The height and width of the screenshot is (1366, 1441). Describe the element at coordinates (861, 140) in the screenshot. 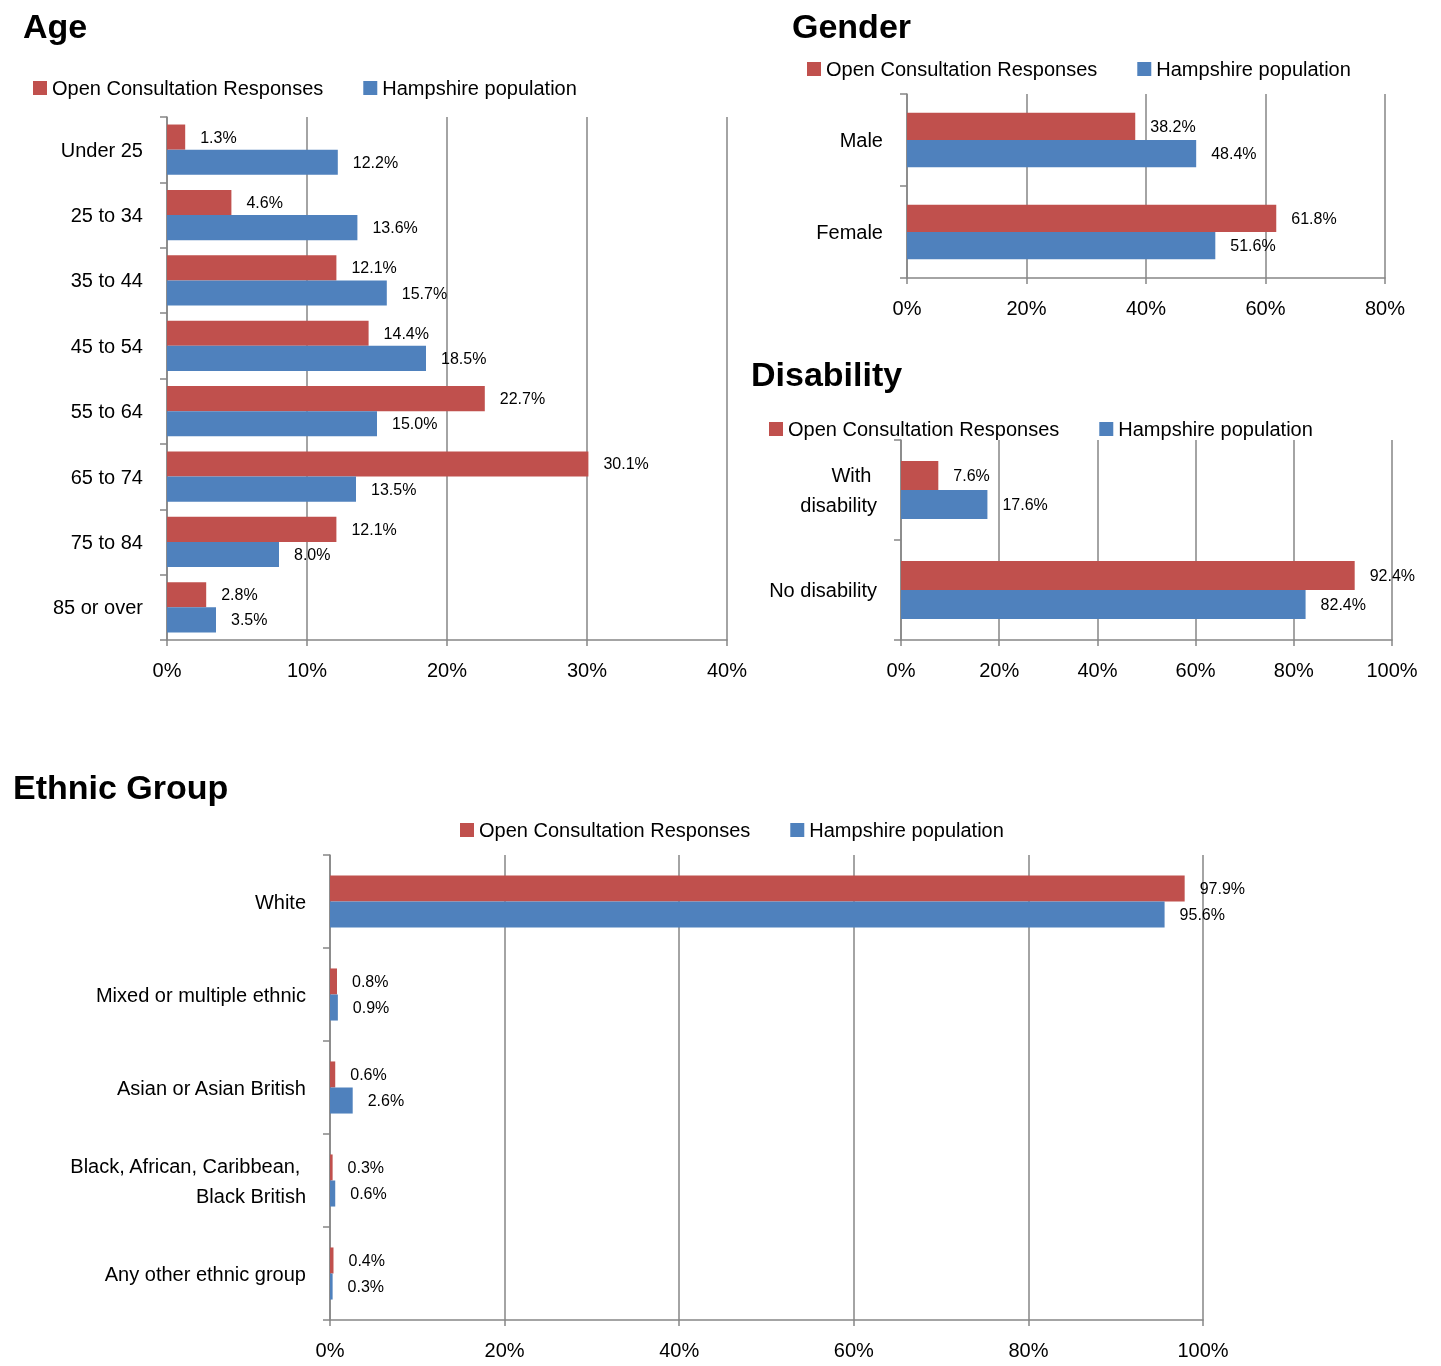

I see `y-tick-label: Male` at that location.